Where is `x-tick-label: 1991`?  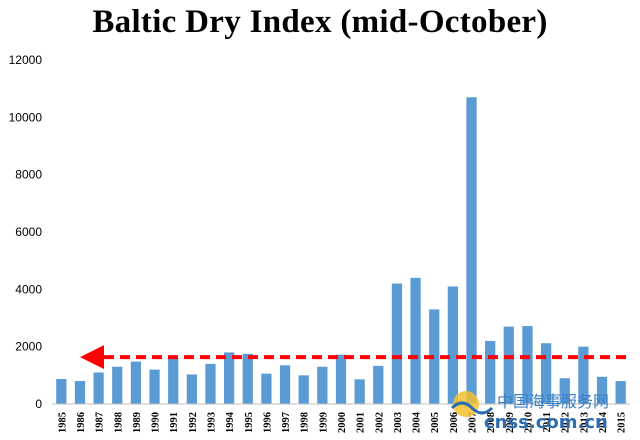
x-tick-label: 1991 is located at coordinates (174, 422).